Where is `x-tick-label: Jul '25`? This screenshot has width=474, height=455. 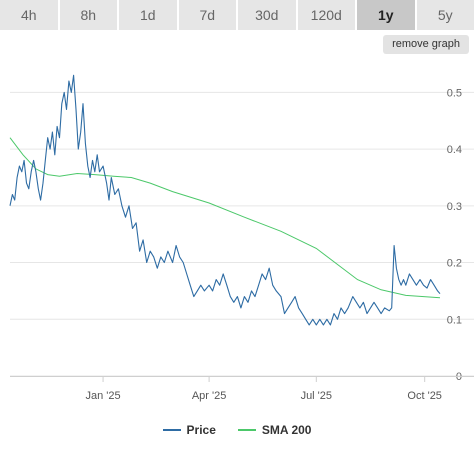
x-tick-label: Jul '25 is located at coordinates (316, 396).